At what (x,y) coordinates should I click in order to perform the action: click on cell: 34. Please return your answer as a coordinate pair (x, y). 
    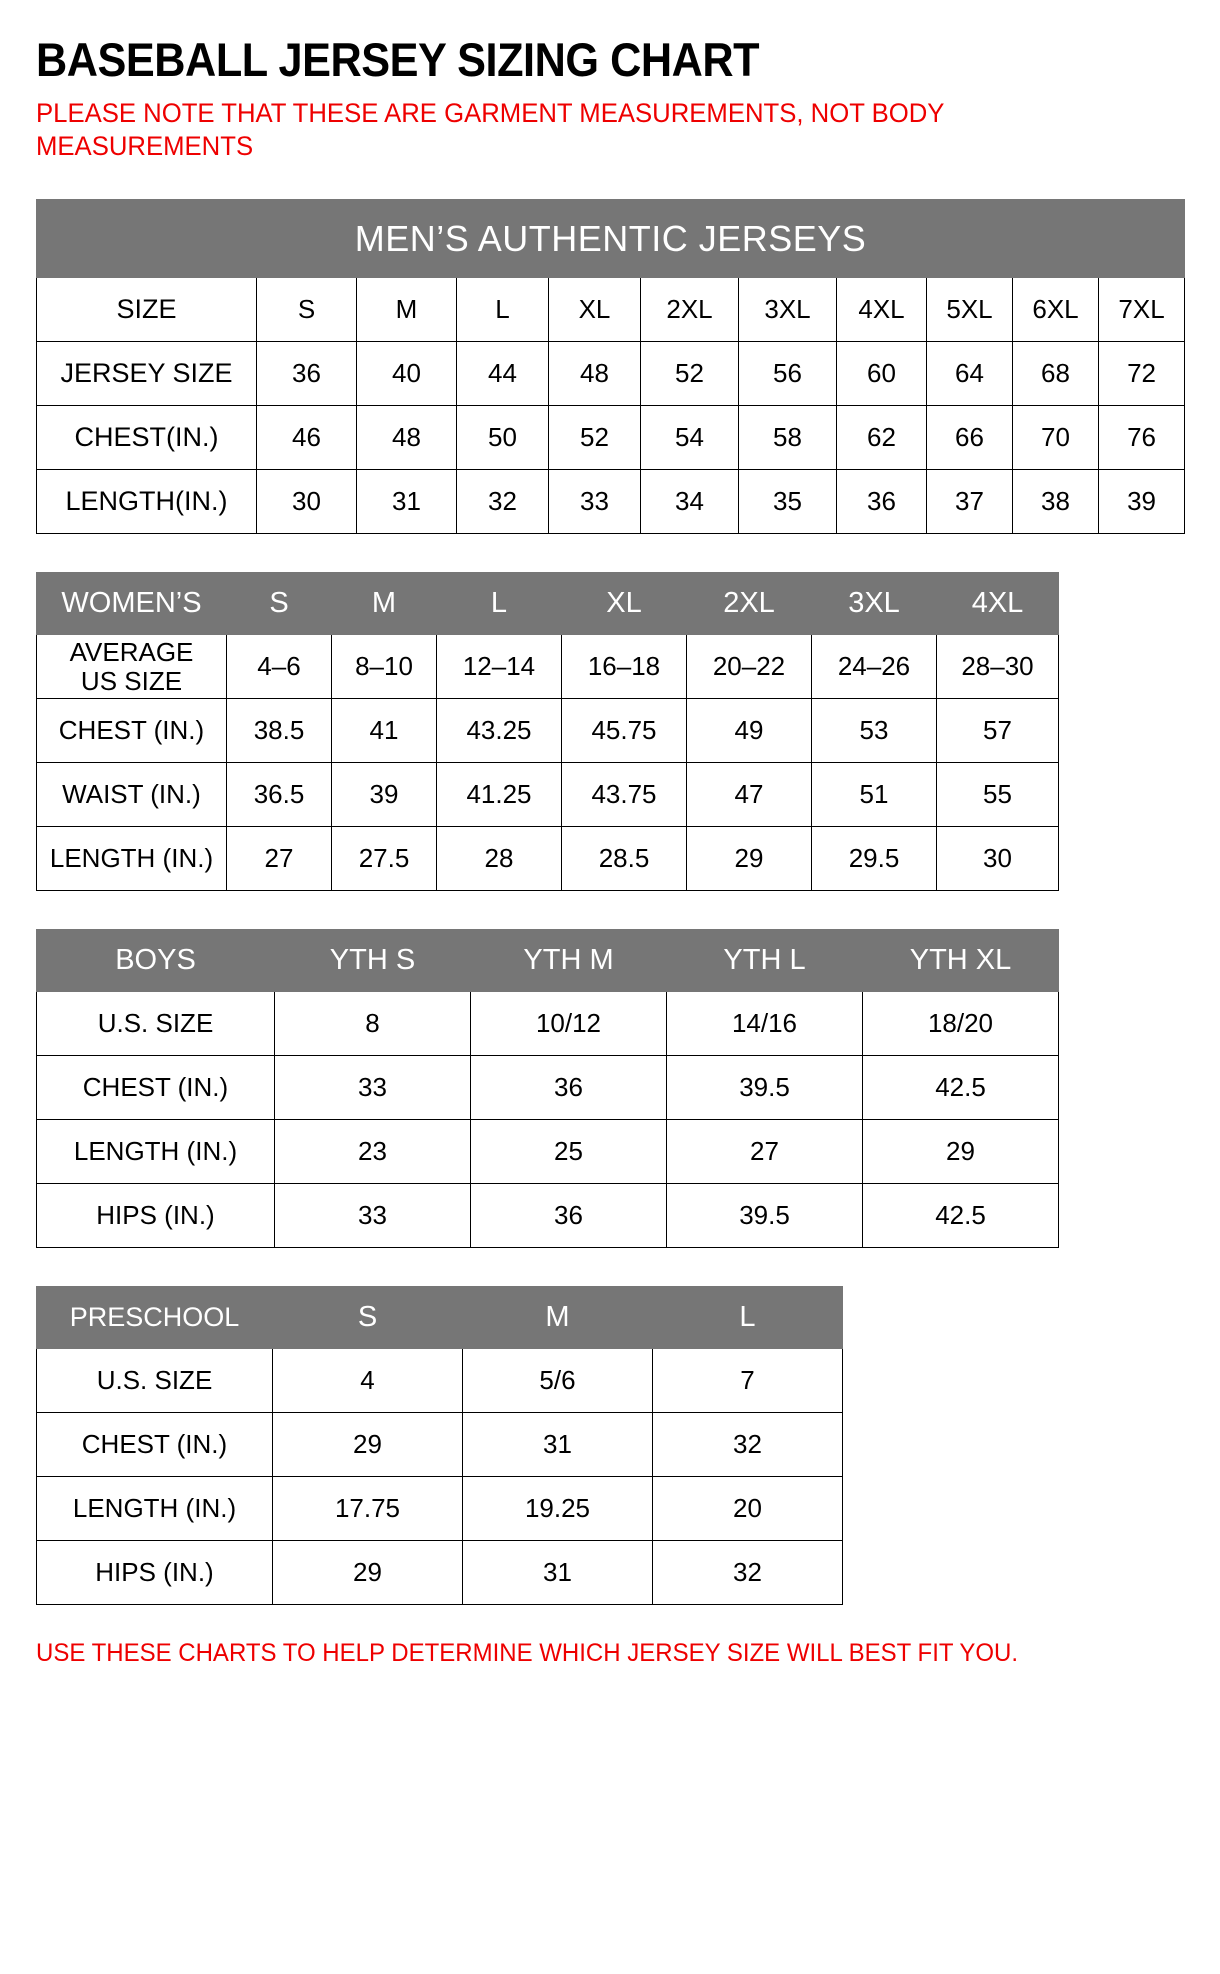
    Looking at the image, I should click on (689, 502).